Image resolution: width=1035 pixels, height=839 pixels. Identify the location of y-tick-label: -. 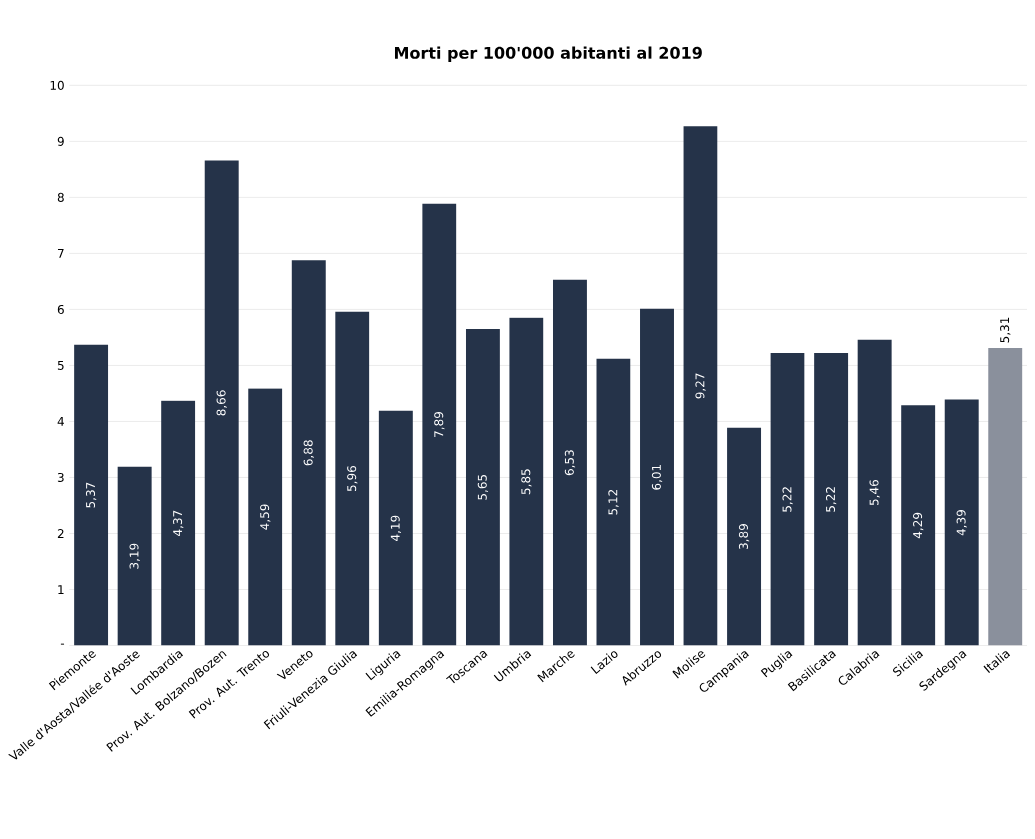
(62, 644).